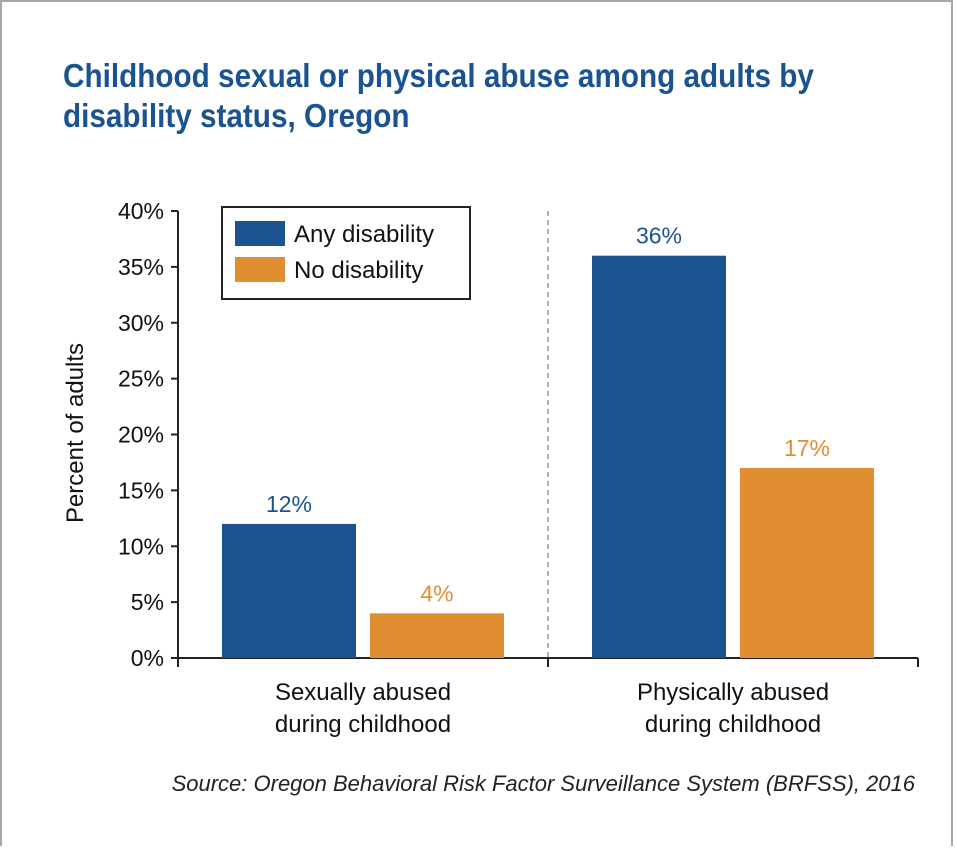 The image size is (957, 848). What do you see at coordinates (141, 490) in the screenshot?
I see `y-tick-label: 15%` at bounding box center [141, 490].